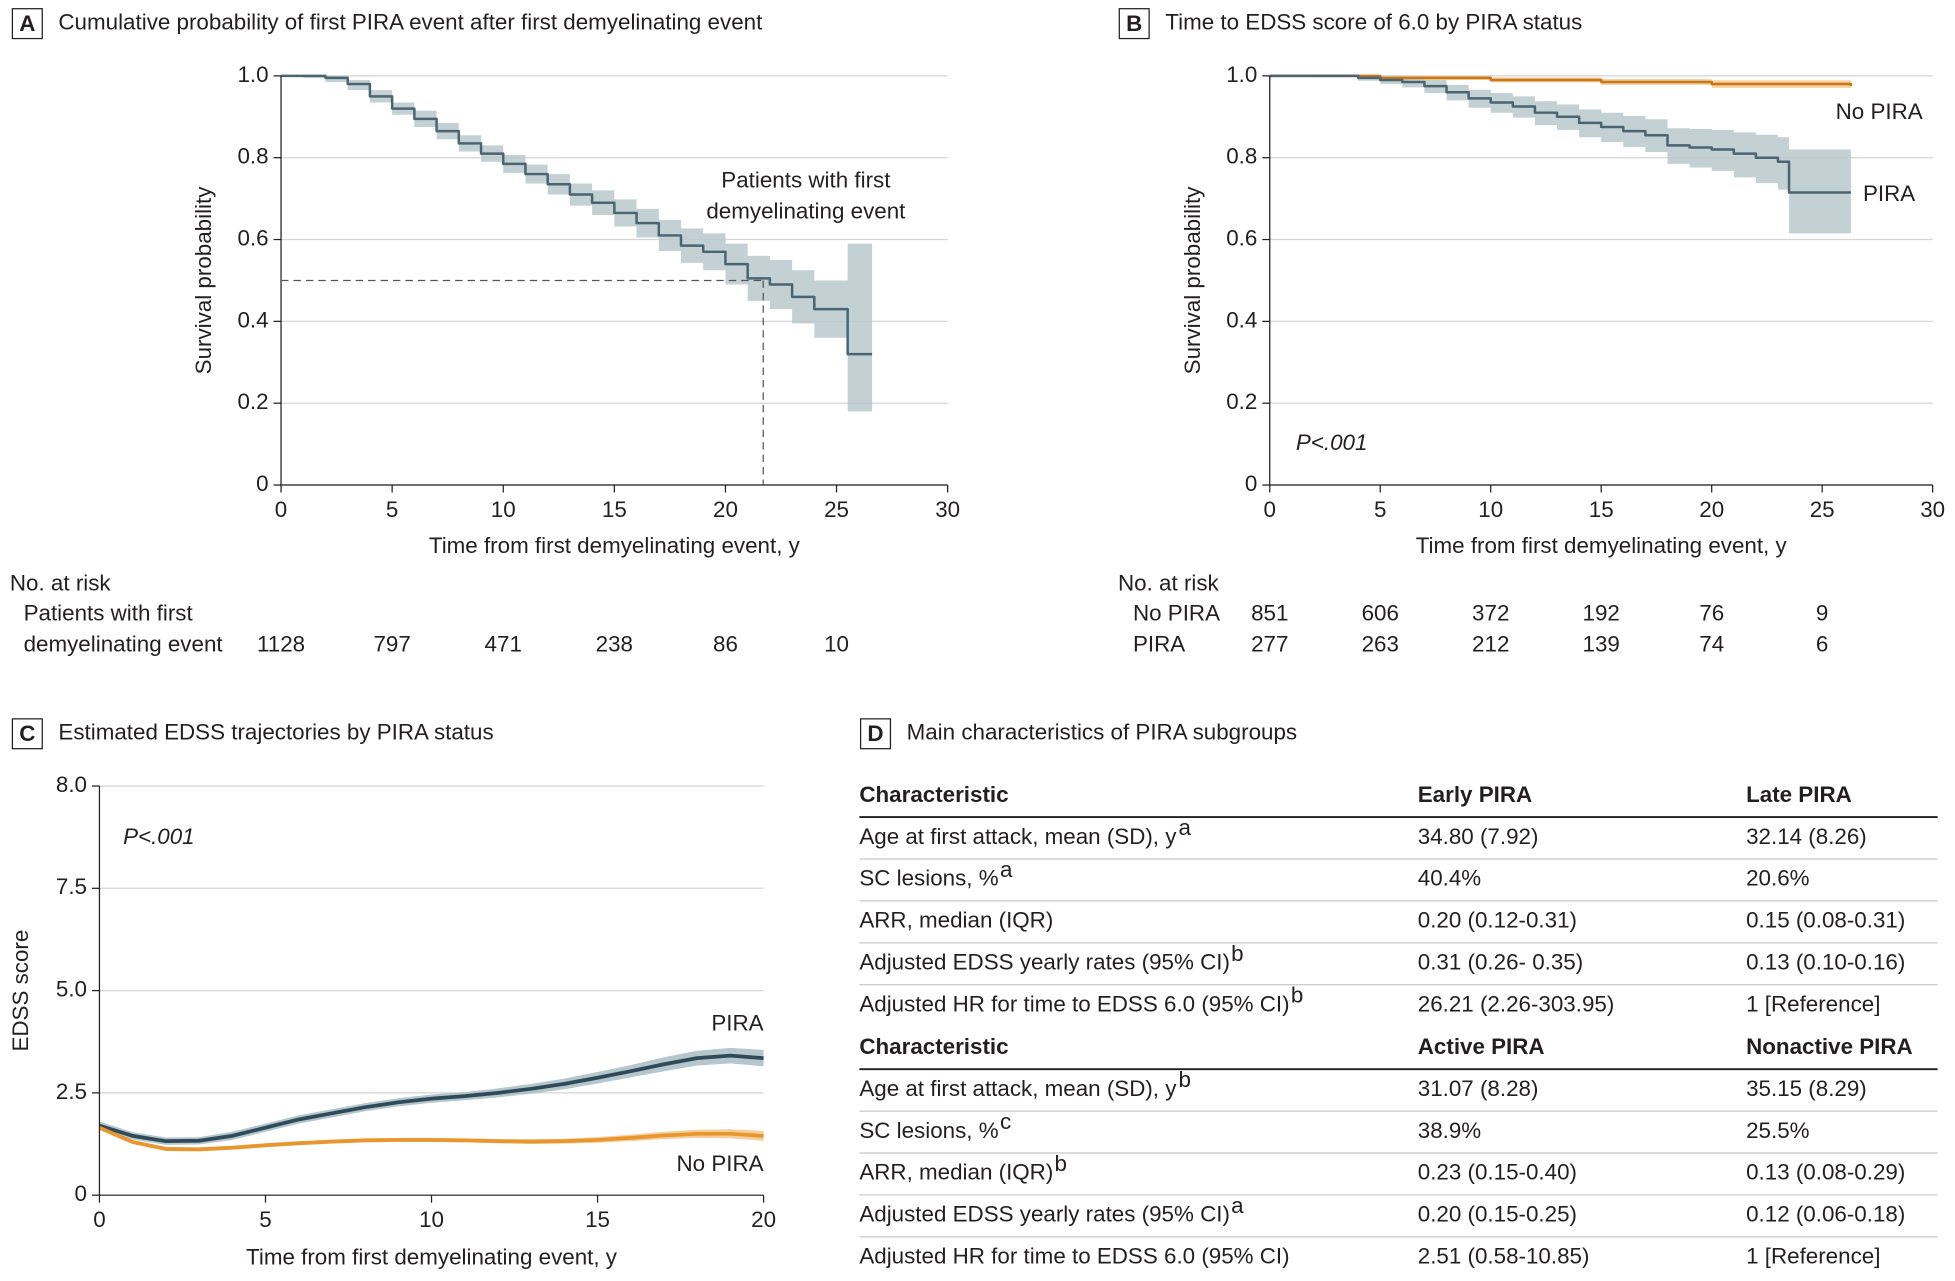 Image resolution: width=1955 pixels, height=1281 pixels. Describe the element at coordinates (1373, 22) in the screenshot. I see `panel-title: Time to EDSS score of 6.0 by PIRA status` at that location.